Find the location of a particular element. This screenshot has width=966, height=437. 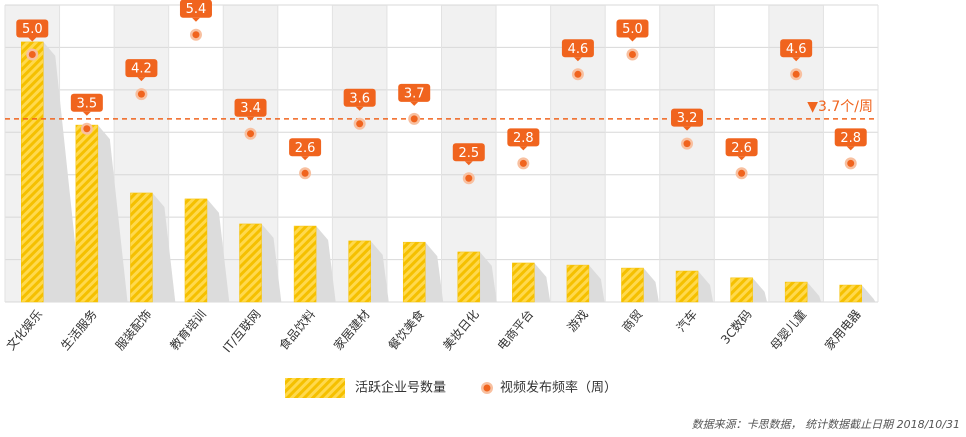

value-label: 5.0 is located at coordinates (632, 29).